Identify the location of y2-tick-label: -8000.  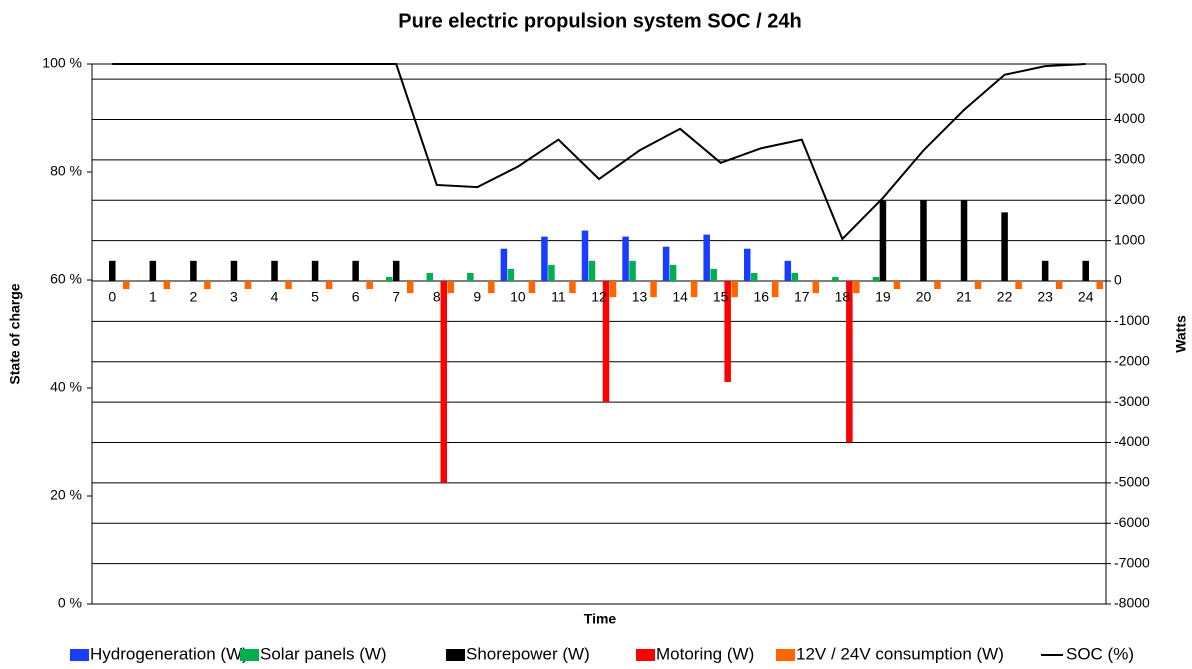
(1132, 603).